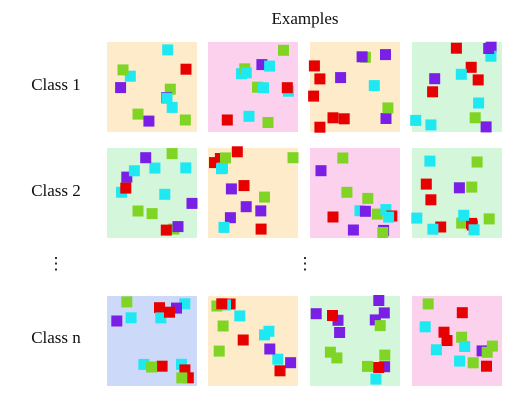  I want to click on row-label: Class 1, so click(56, 84).